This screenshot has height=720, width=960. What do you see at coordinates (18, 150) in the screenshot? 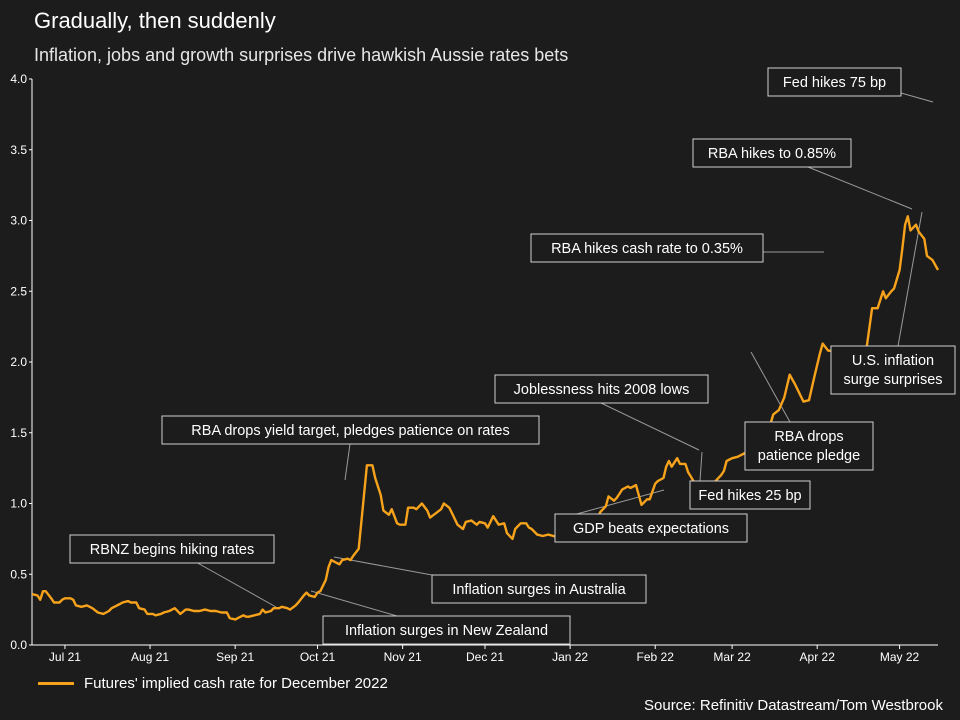
I see `y-tick-label: 3.5` at bounding box center [18, 150].